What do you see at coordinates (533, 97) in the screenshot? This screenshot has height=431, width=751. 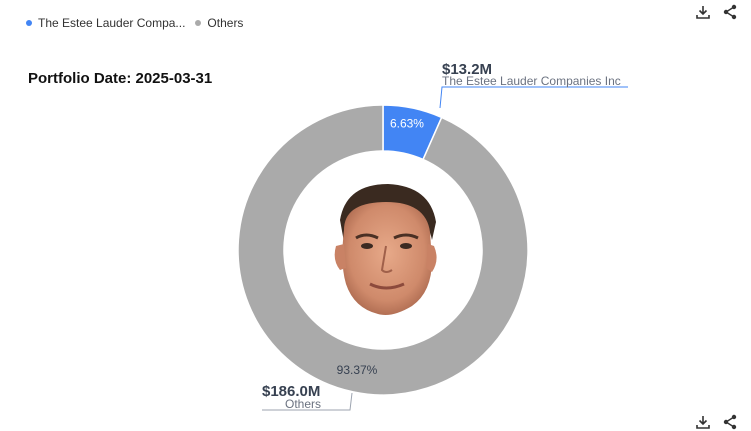 I see `leader-line-the-estee-lauder-companies-inc` at bounding box center [533, 97].